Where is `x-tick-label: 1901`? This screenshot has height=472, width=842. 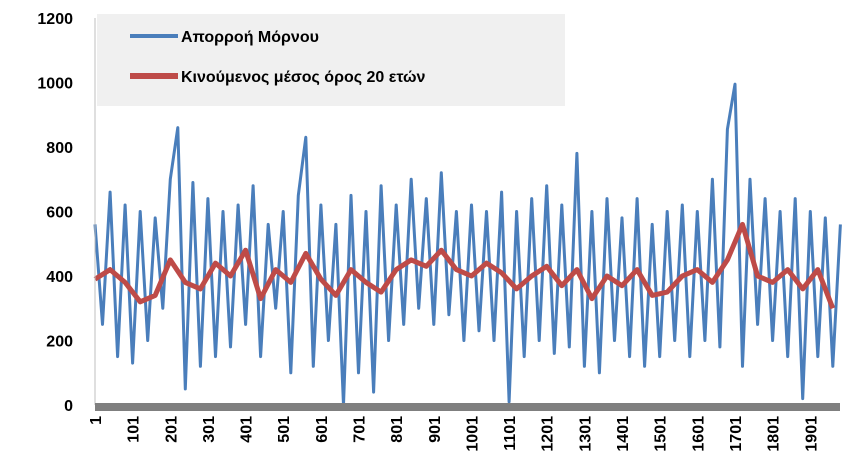
x-tick-label: 1901 is located at coordinates (811, 434).